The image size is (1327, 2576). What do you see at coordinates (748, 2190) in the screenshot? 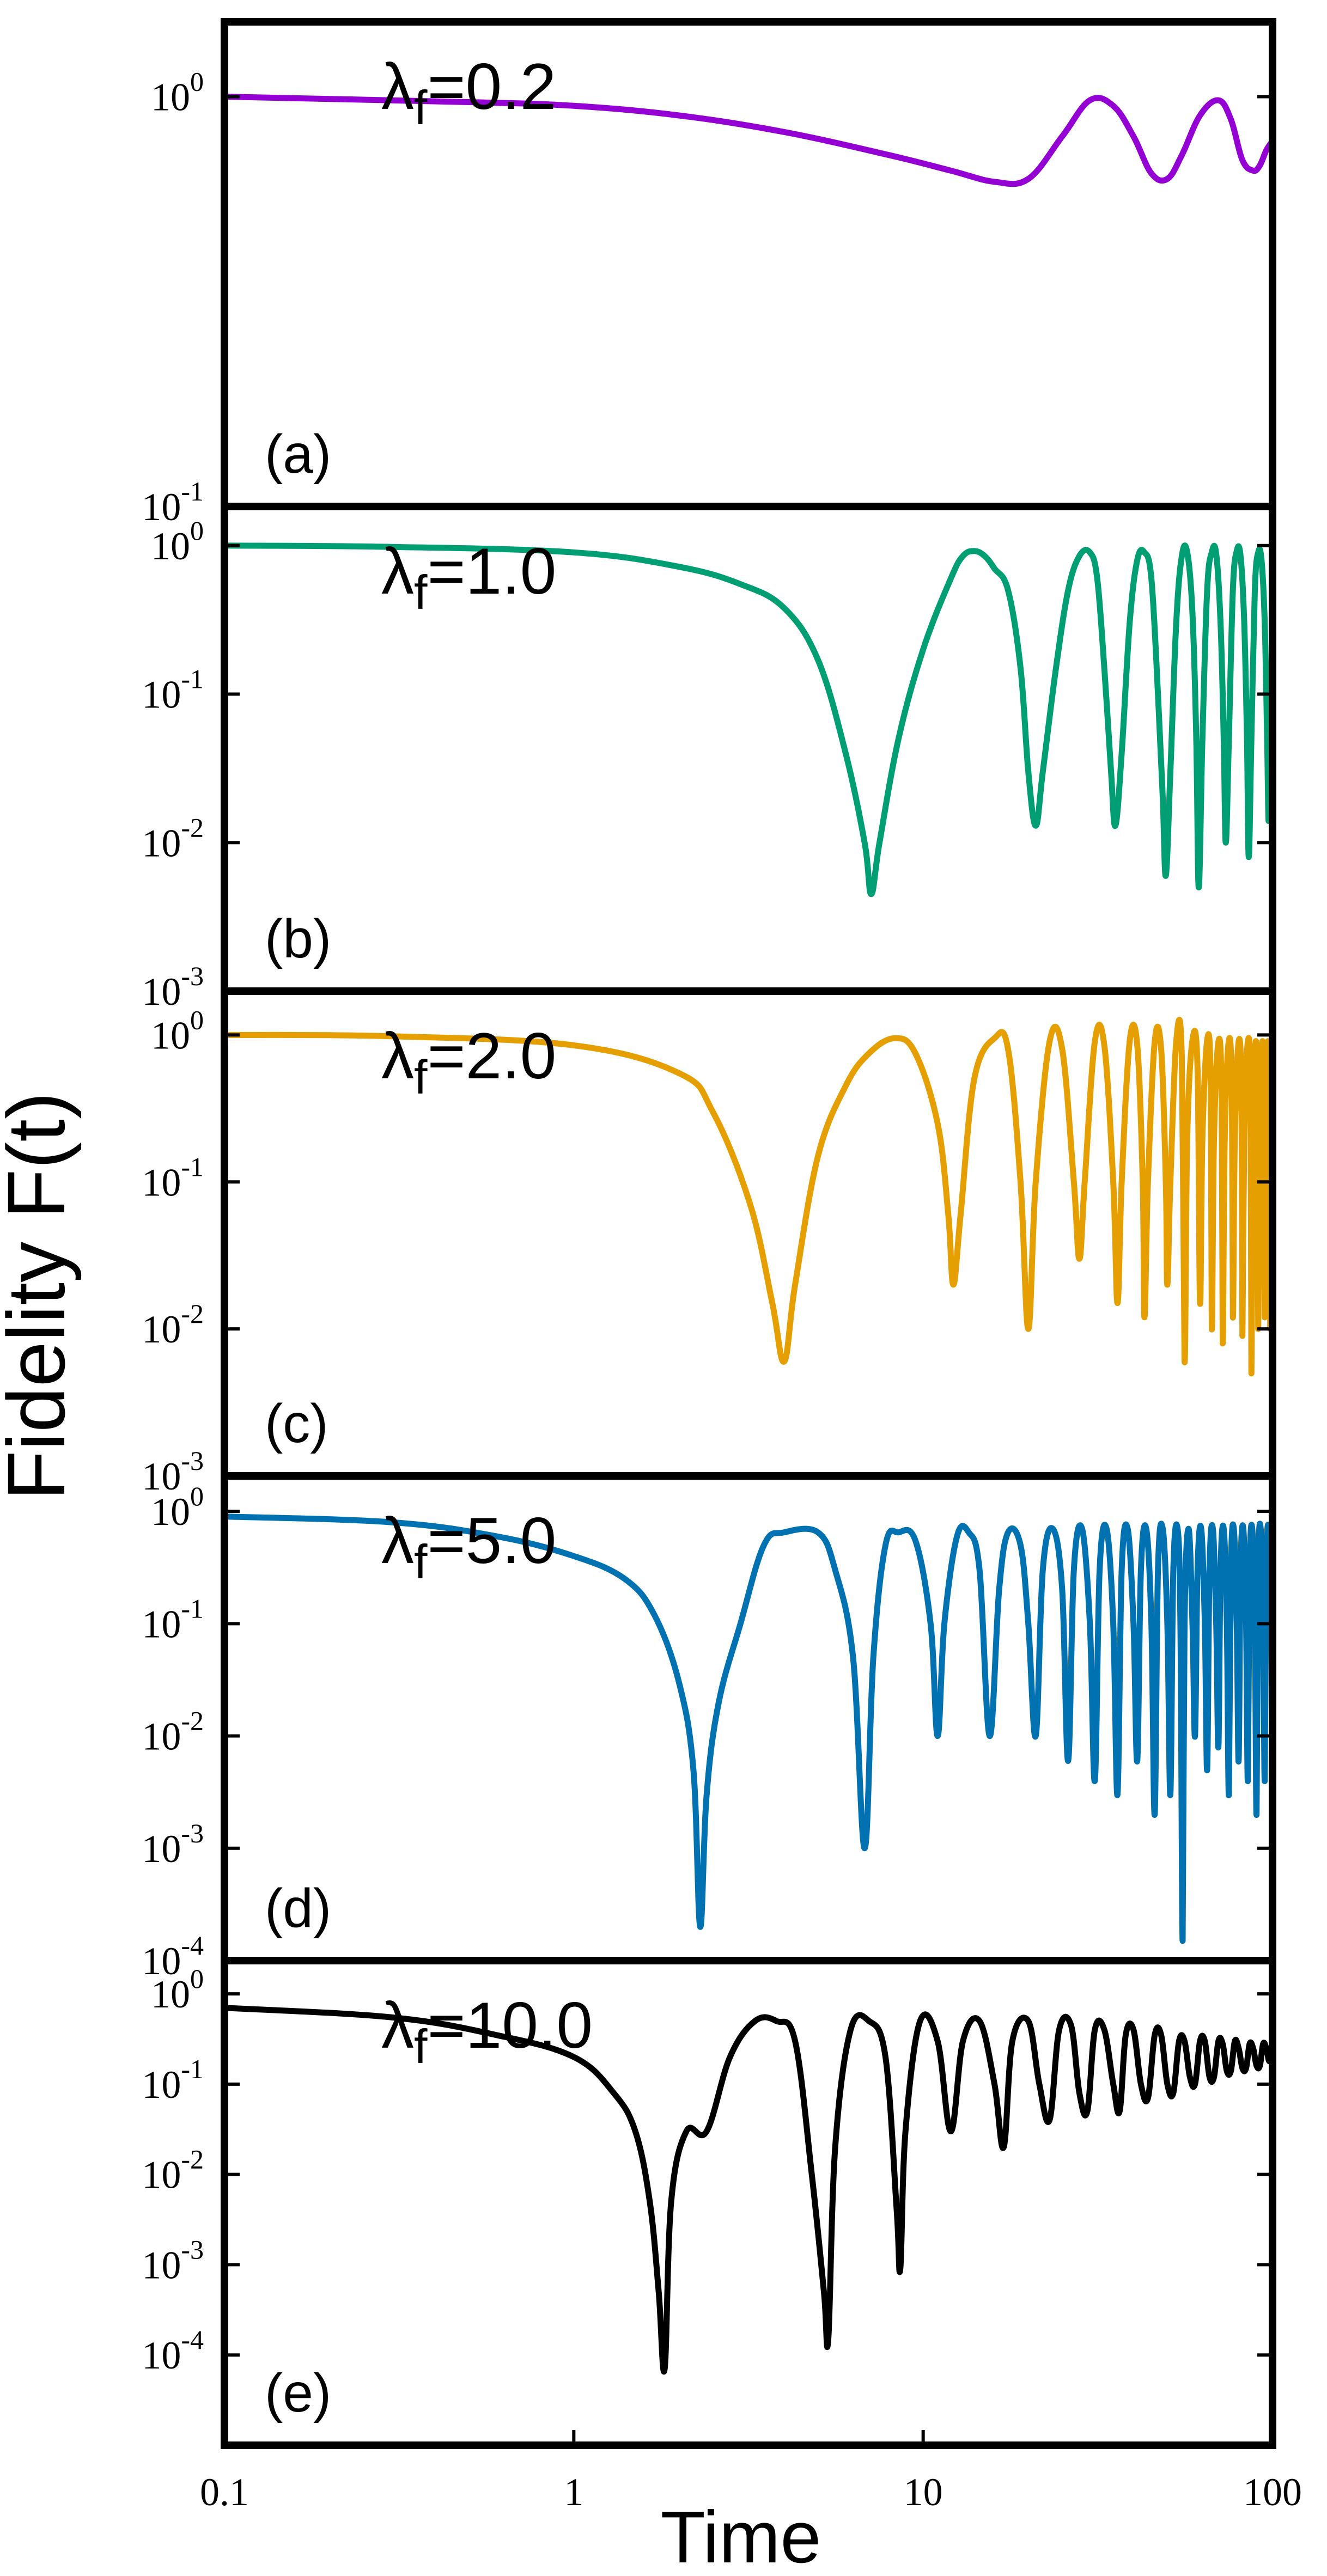
I see `series-line-e` at bounding box center [748, 2190].